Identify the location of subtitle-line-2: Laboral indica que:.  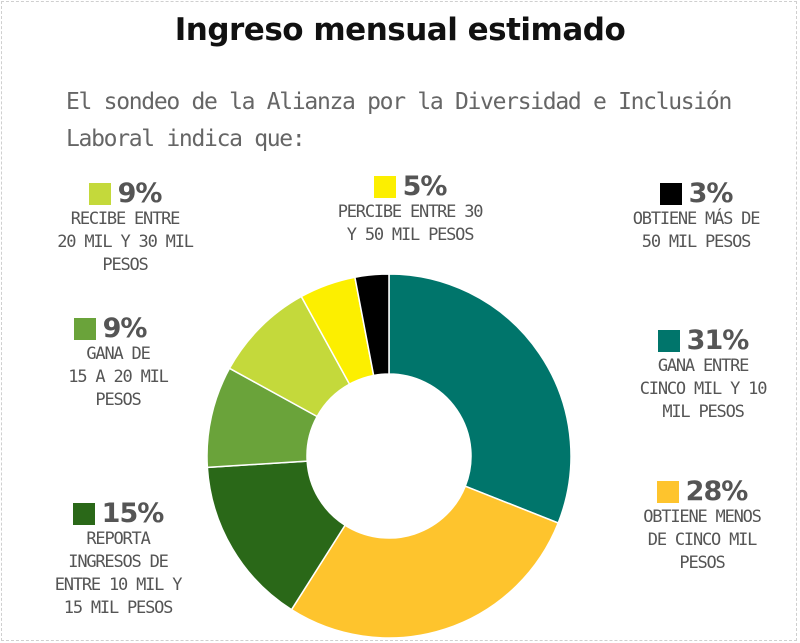
(186, 139).